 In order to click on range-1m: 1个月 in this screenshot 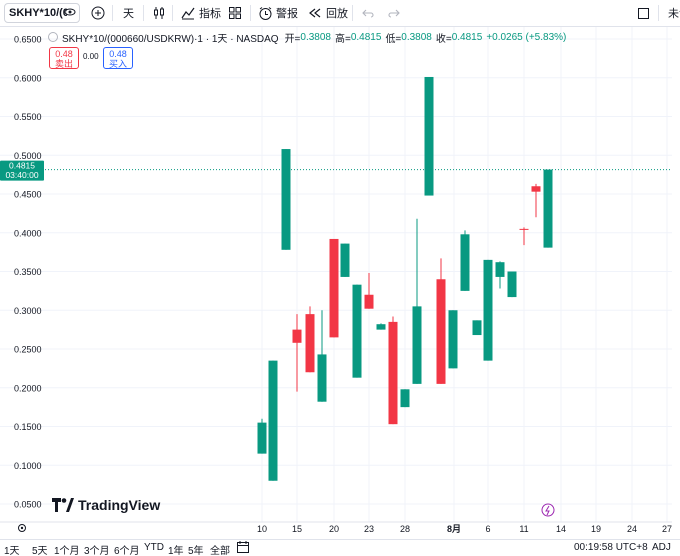, I will do `click(67, 551)`.